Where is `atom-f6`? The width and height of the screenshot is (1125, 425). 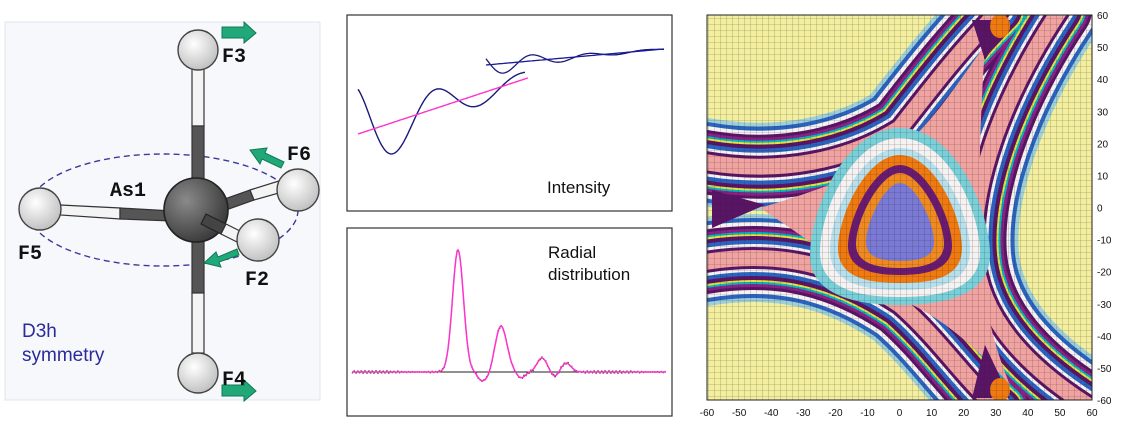
atom-f6 is located at coordinates (298, 190).